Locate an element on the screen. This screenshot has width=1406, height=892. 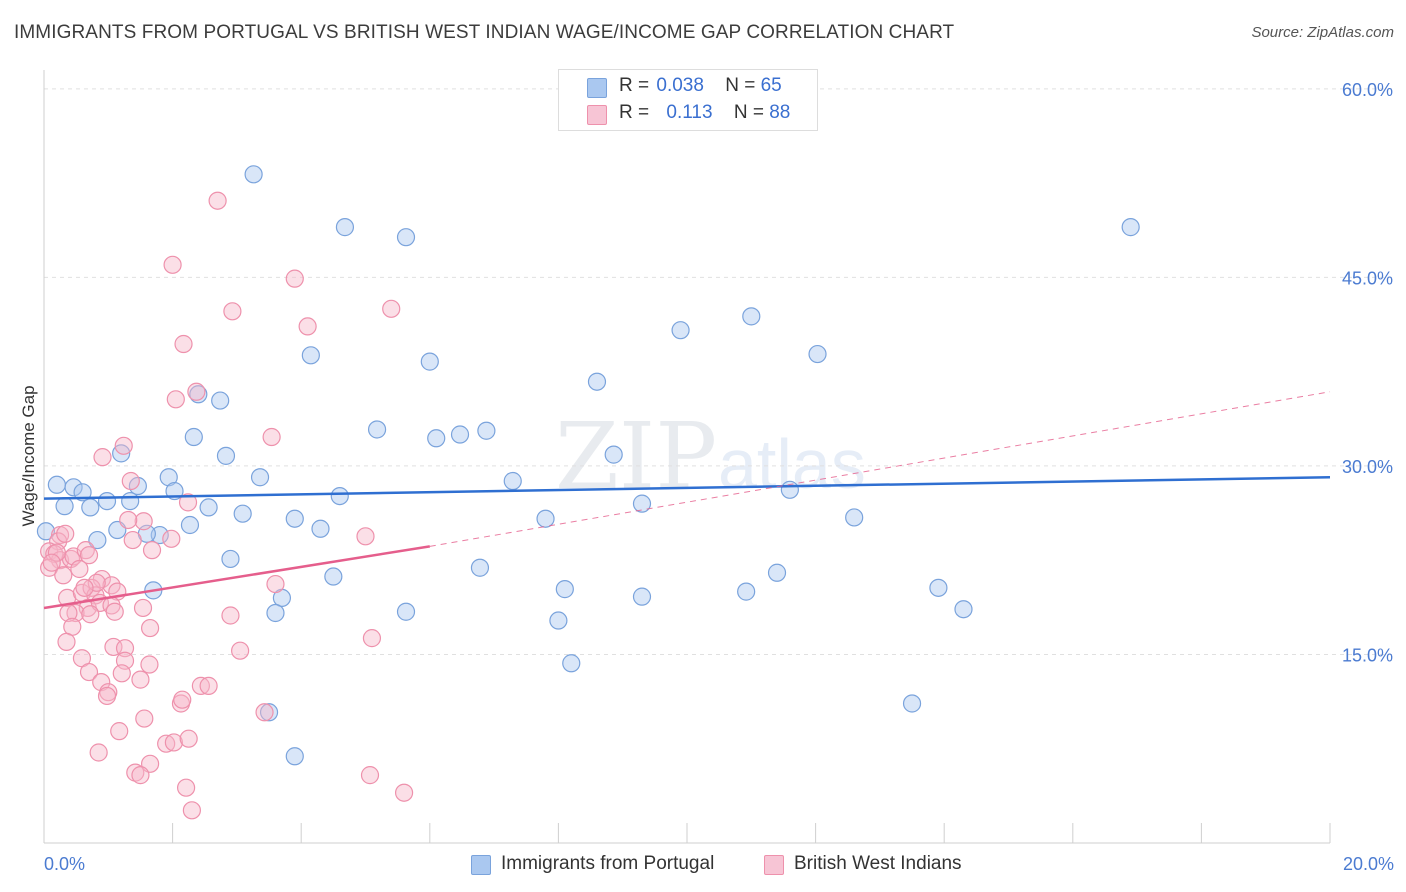
chart-source: Source: ZipAtlas.com is located at coordinates (1322, 32).